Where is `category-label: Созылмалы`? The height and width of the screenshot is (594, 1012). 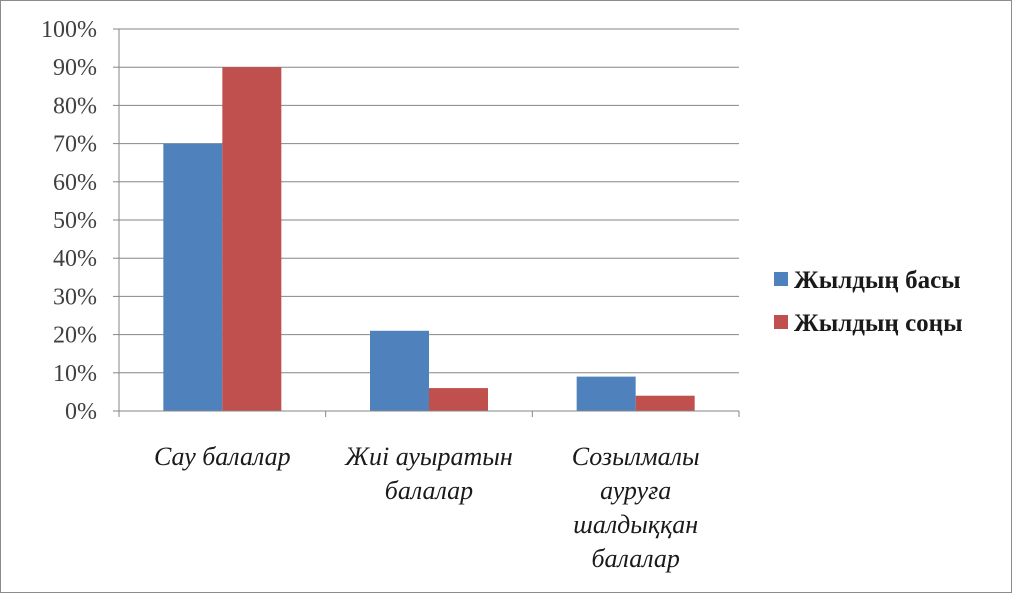
category-label: Созылмалы is located at coordinates (636, 456).